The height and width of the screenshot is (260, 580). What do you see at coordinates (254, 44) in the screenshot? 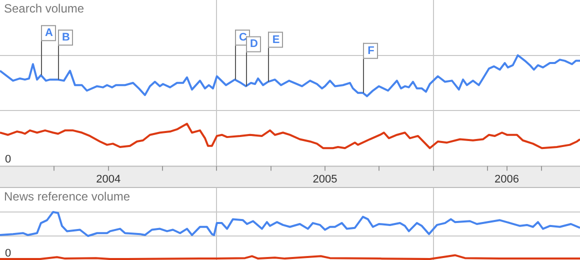
I see `annotation: D` at bounding box center [254, 44].